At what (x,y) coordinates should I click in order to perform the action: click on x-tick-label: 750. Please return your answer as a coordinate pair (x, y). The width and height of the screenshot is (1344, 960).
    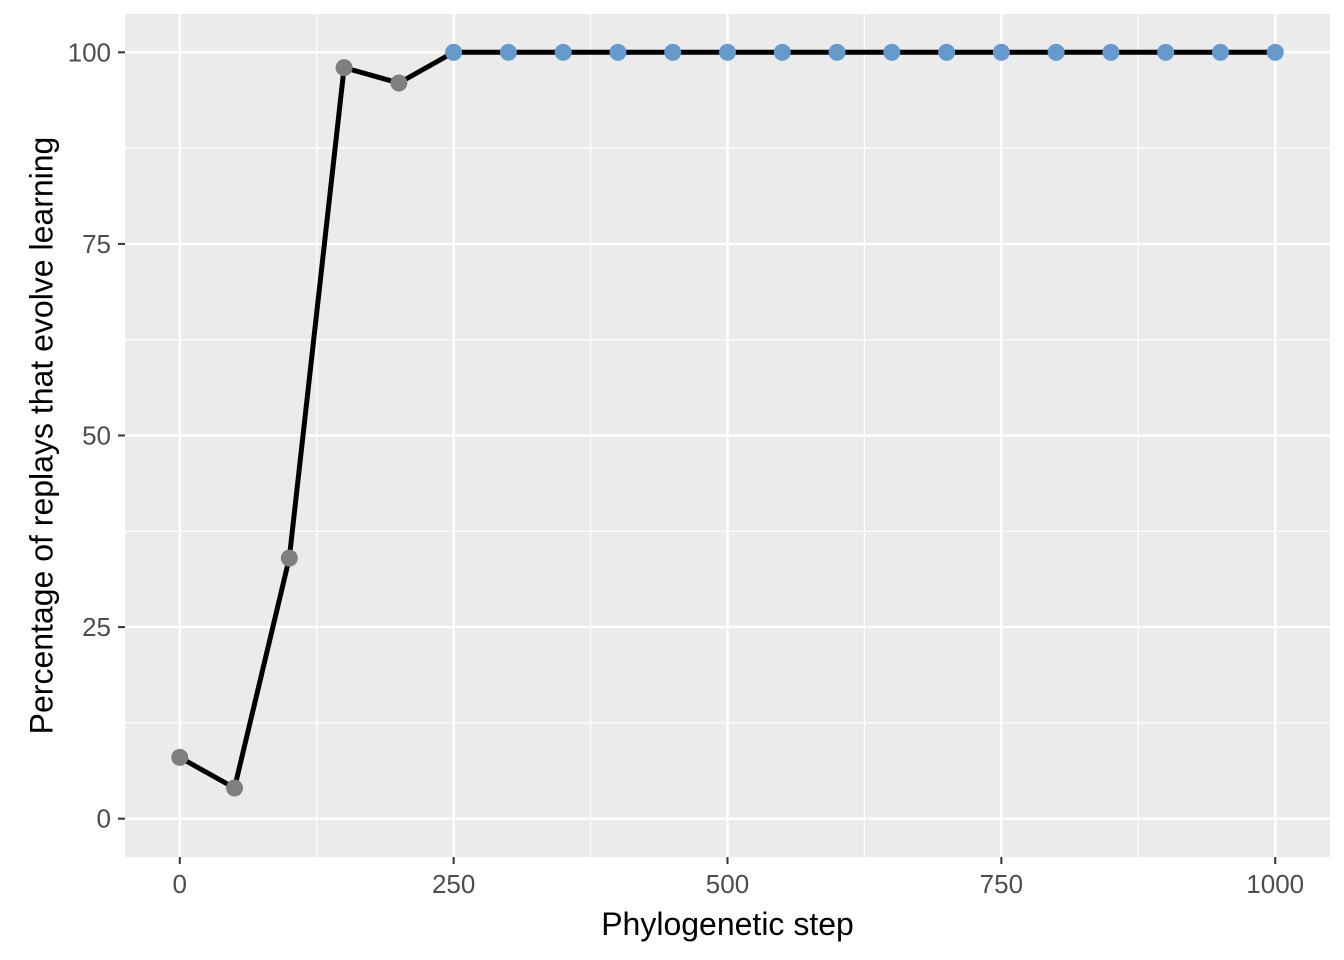
    Looking at the image, I should click on (1001, 884).